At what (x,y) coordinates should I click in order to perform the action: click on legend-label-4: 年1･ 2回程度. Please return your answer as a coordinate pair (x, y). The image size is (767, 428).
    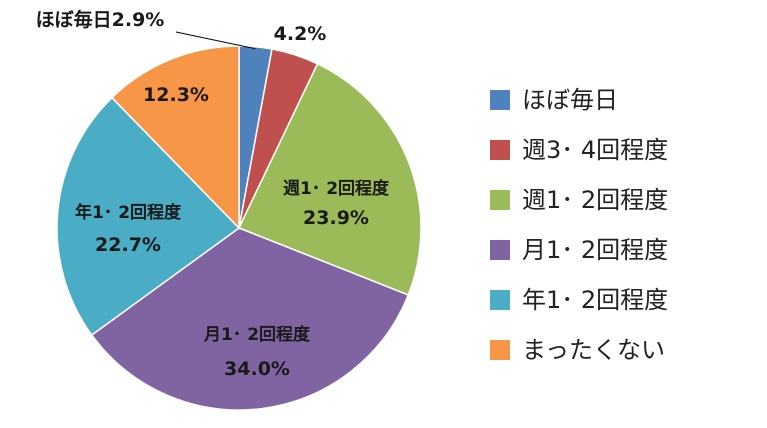
    Looking at the image, I should click on (595, 300).